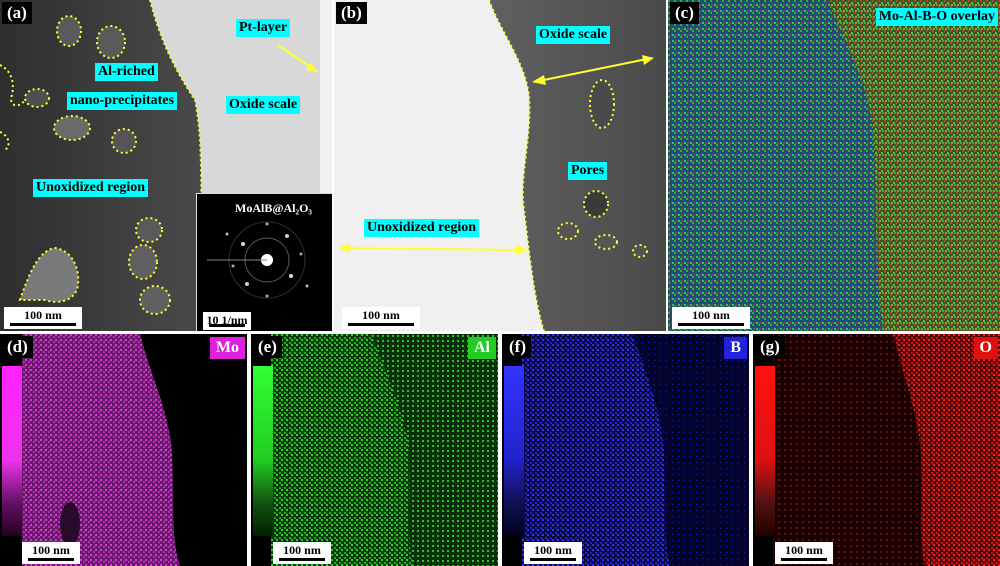 Image resolution: width=1000 pixels, height=566 pixels. What do you see at coordinates (482, 348) in the screenshot?
I see `al-label: Al` at bounding box center [482, 348].